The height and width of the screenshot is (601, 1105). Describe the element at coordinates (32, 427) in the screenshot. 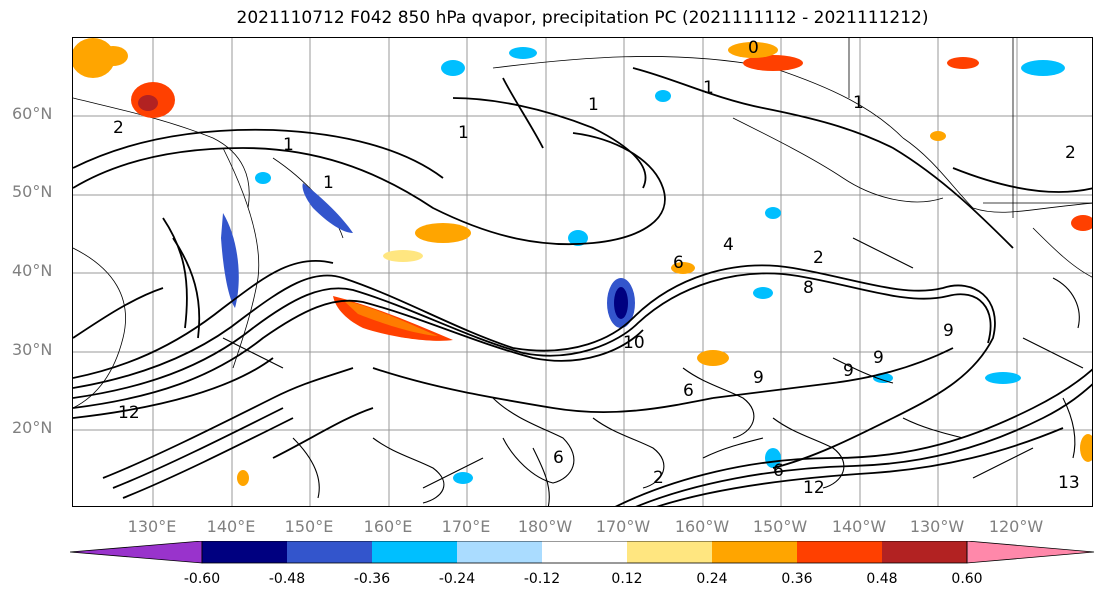

I see `lat-label-20n: 20°N` at that location.